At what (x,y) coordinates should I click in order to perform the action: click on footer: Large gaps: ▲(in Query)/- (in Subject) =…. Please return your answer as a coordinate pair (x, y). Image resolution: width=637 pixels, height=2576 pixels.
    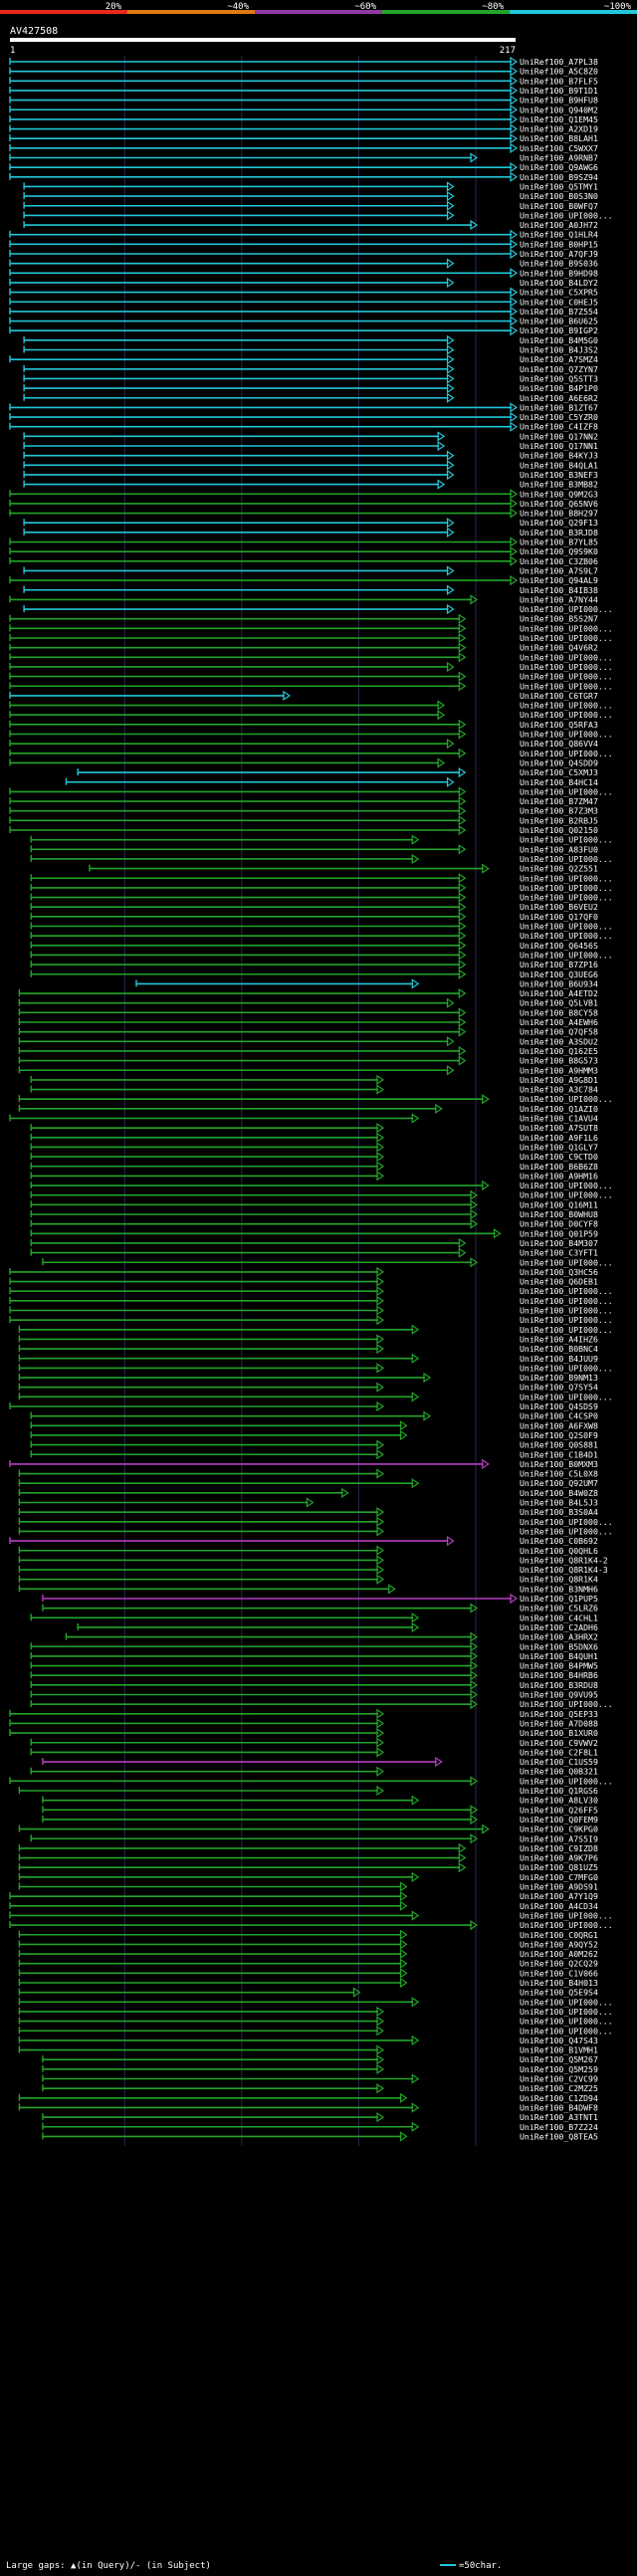
    Looking at the image, I should click on (254, 2566).